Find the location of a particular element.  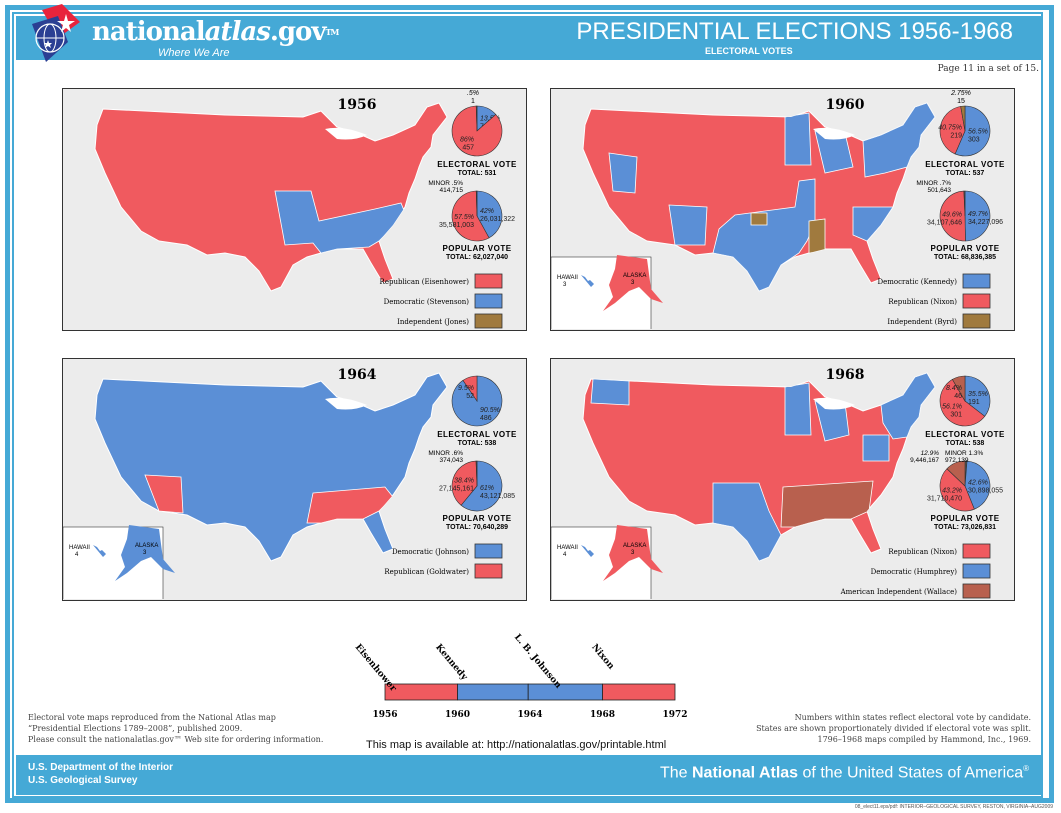

natl-part: The is located at coordinates (675, 773).